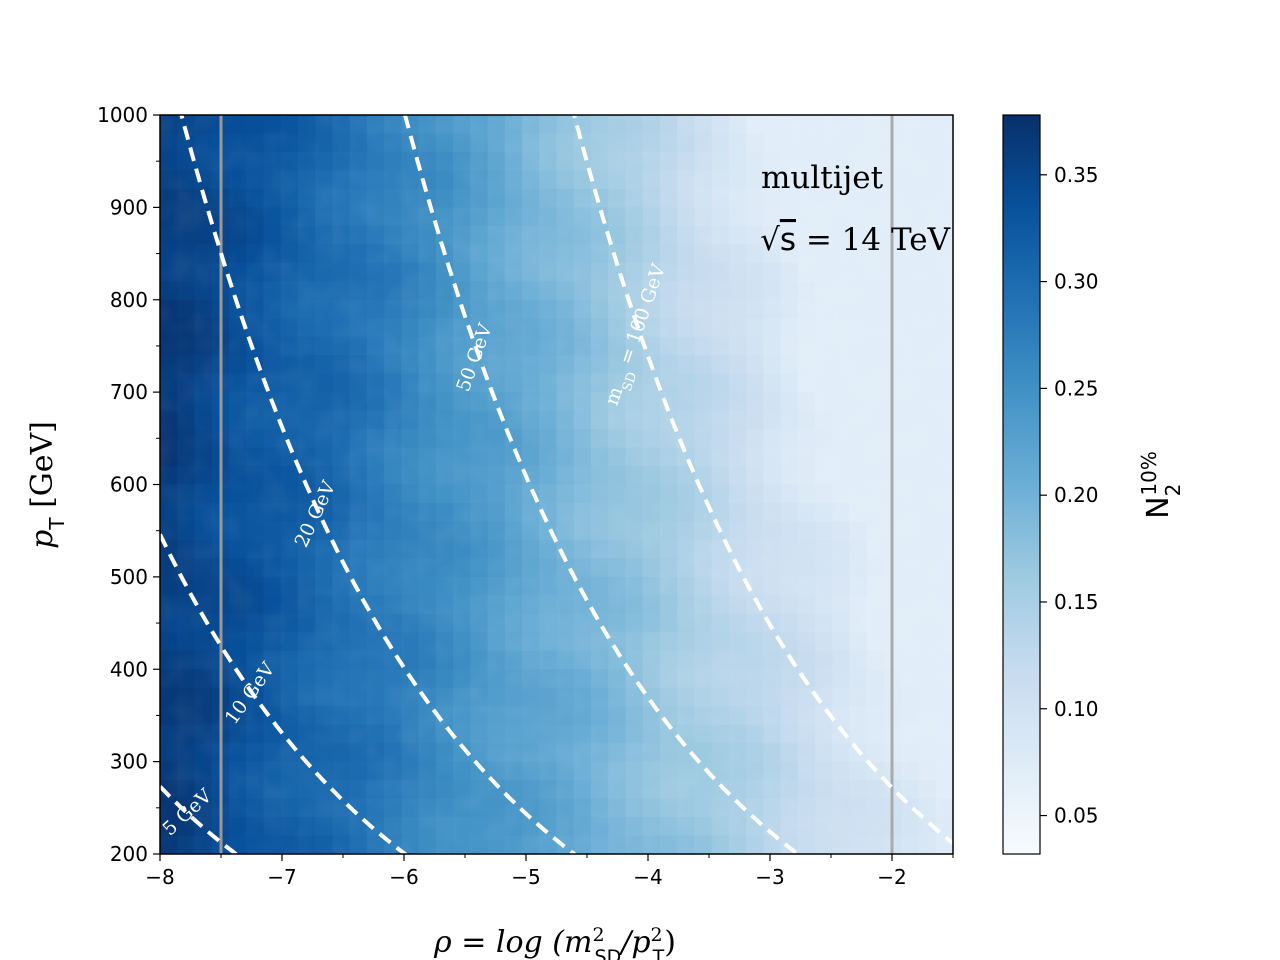 The image size is (1280, 960). I want to click on colorbar-gradient, so click(1021, 484).